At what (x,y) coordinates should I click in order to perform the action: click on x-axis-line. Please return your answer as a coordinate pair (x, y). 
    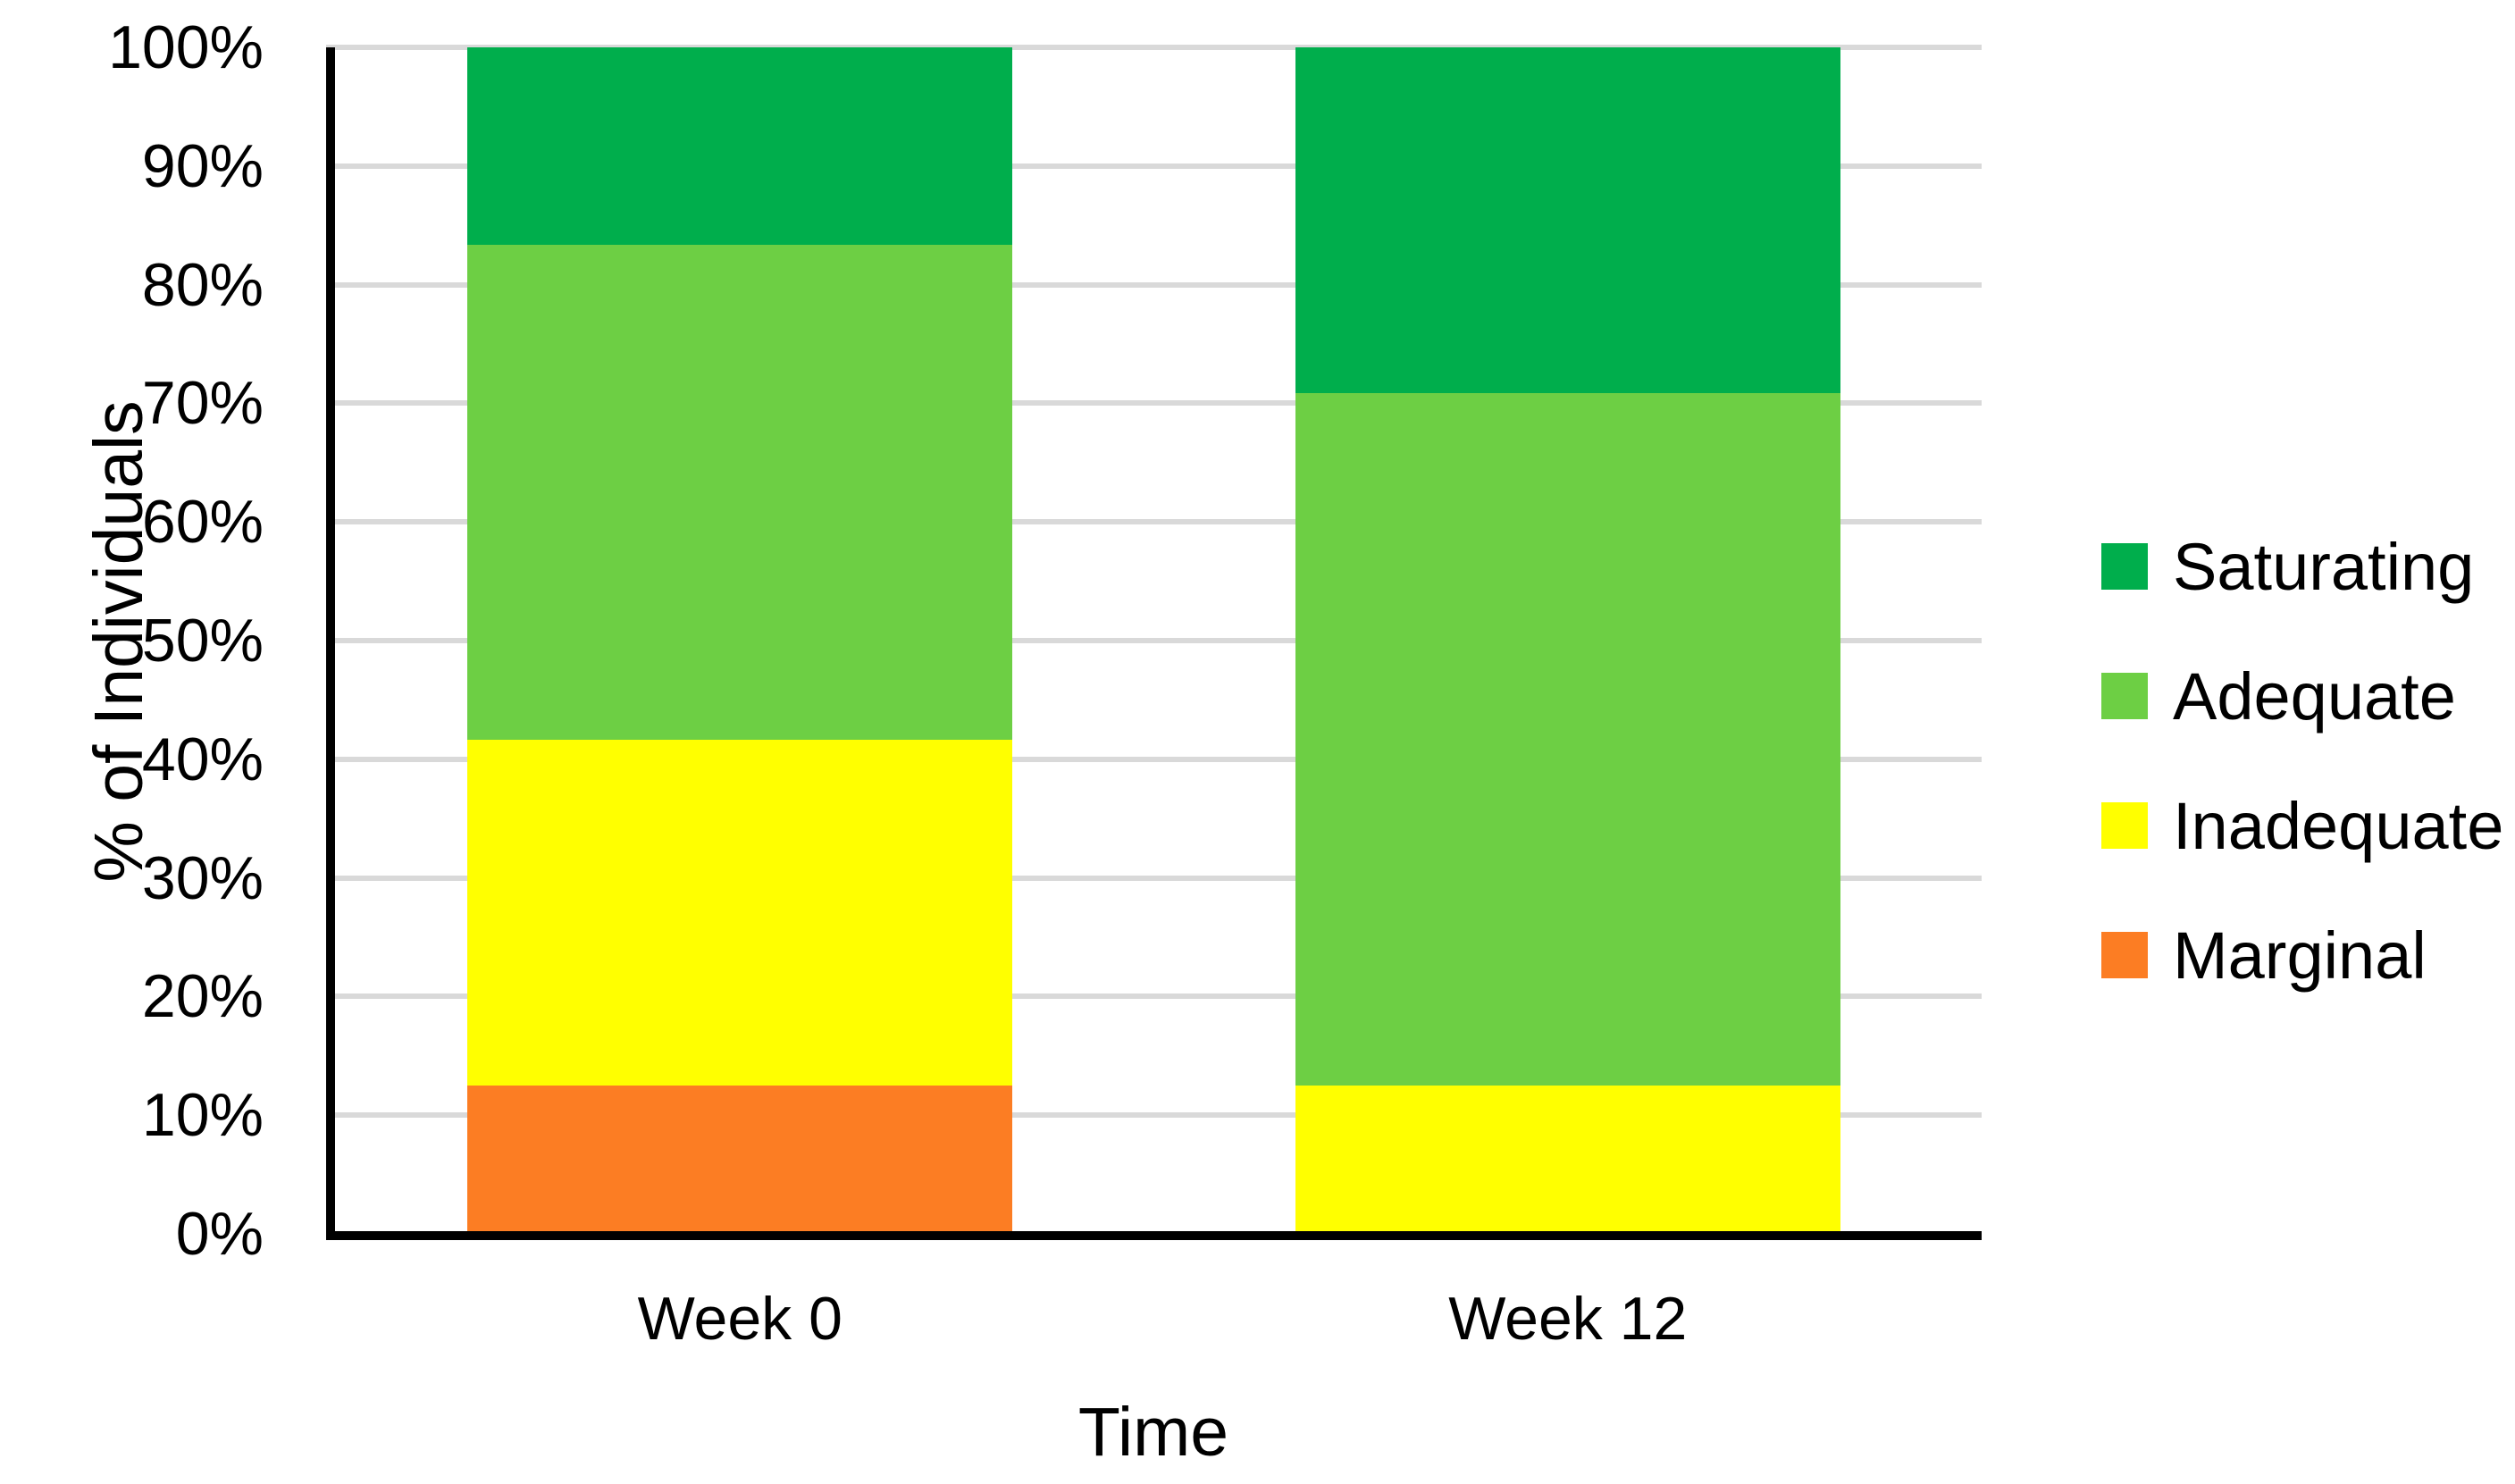
    Looking at the image, I should click on (1154, 1236).